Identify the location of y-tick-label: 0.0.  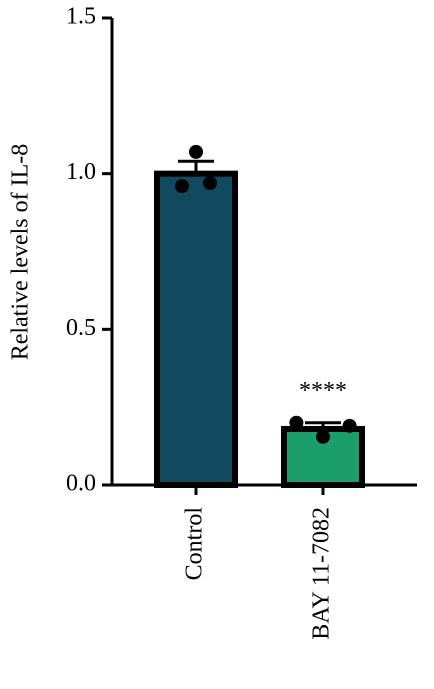
(81, 484).